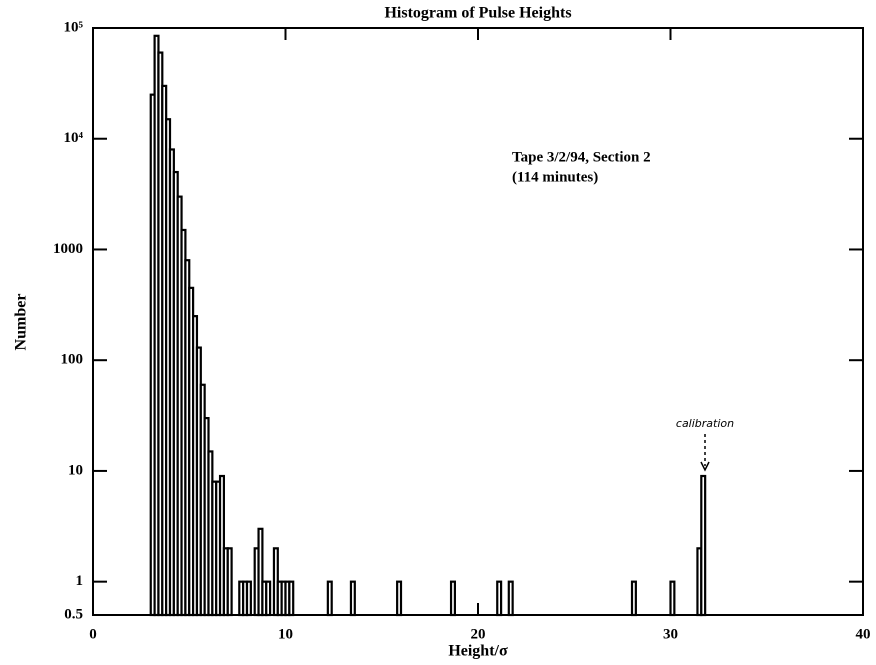 Image resolution: width=876 pixels, height=665 pixels. I want to click on x-tick-label: 10, so click(285, 634).